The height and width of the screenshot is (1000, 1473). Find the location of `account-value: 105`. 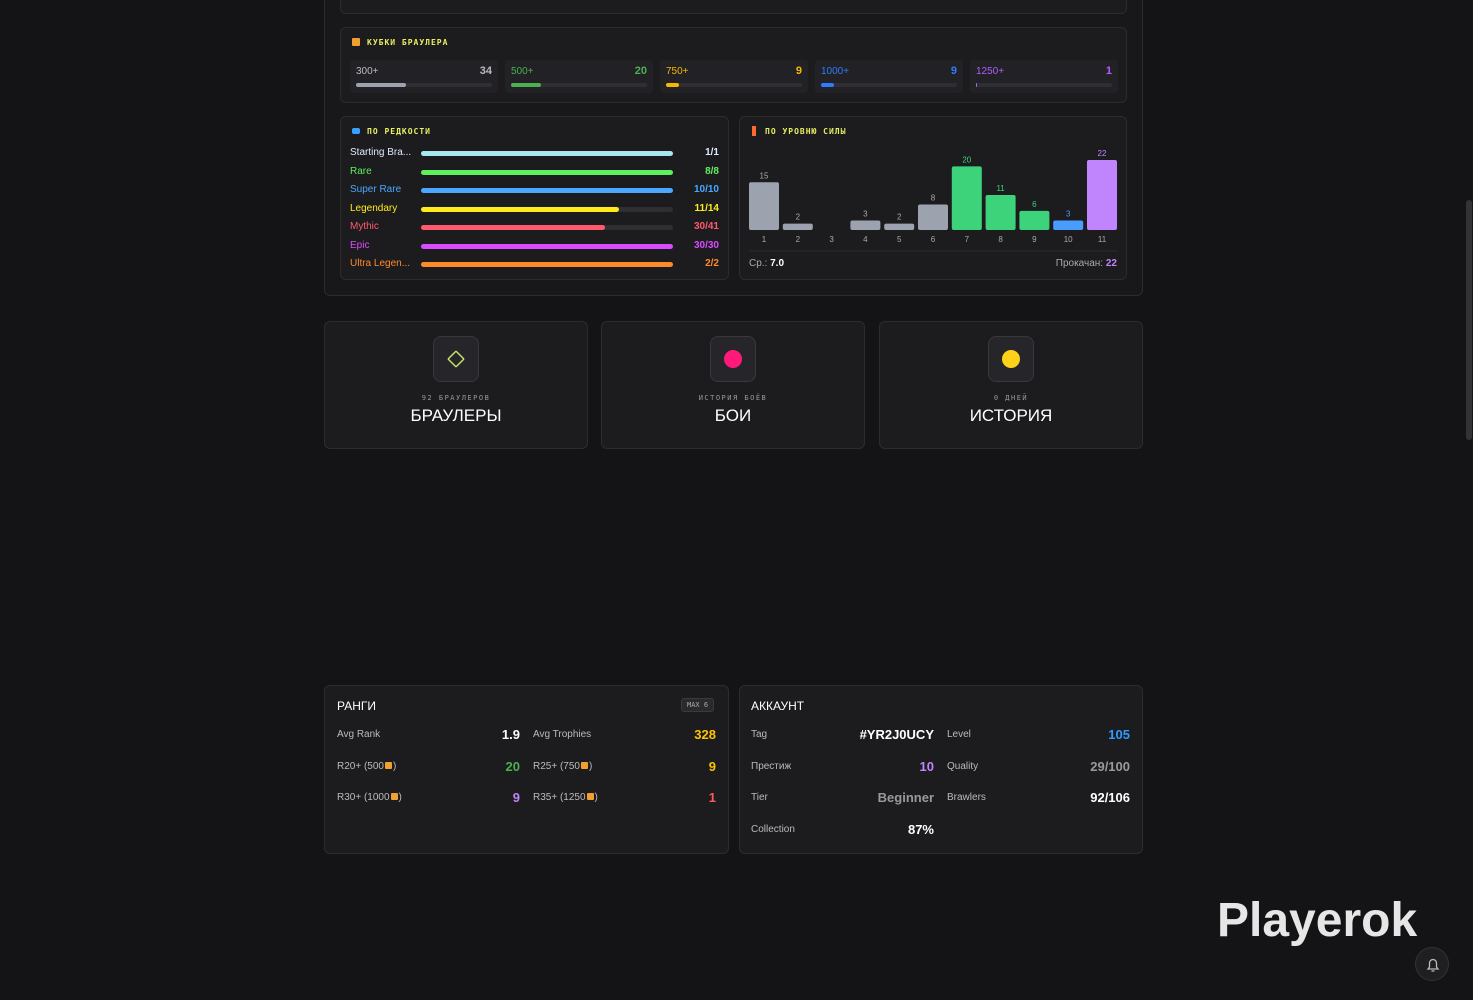

account-value: 105 is located at coordinates (1119, 734).